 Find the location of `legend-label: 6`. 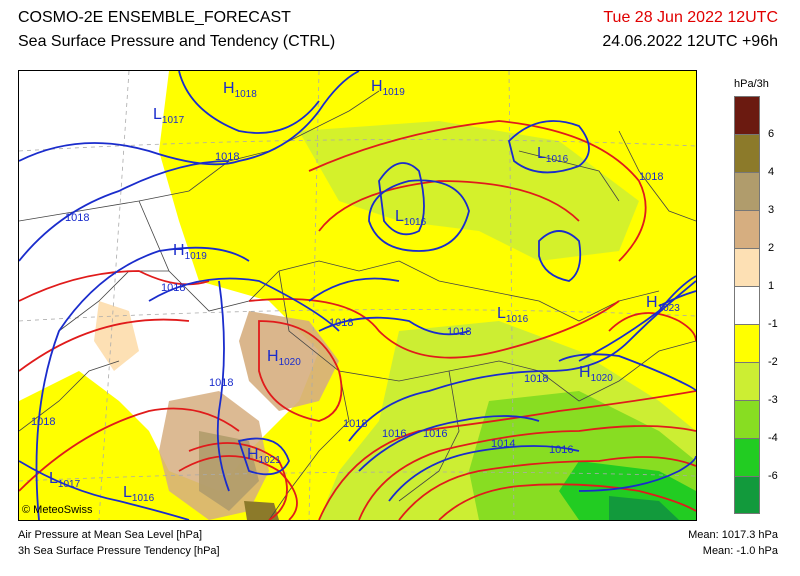

legend-label: 6 is located at coordinates (771, 134).